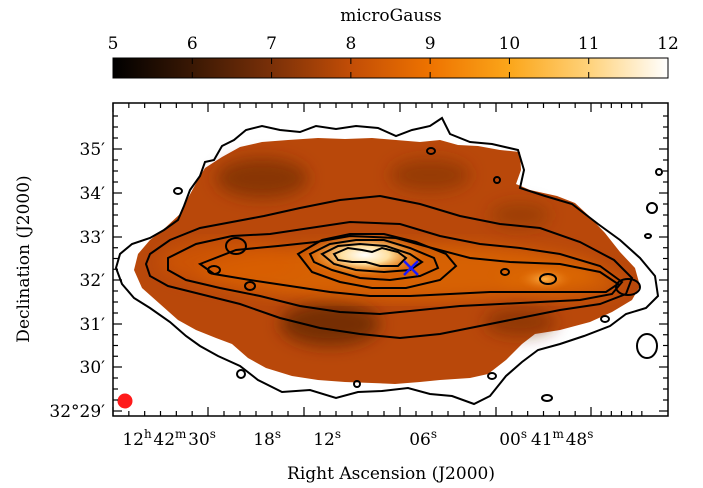 The height and width of the screenshot is (488, 703). What do you see at coordinates (268, 438) in the screenshot?
I see `x-tick-label: 18s` at bounding box center [268, 438].